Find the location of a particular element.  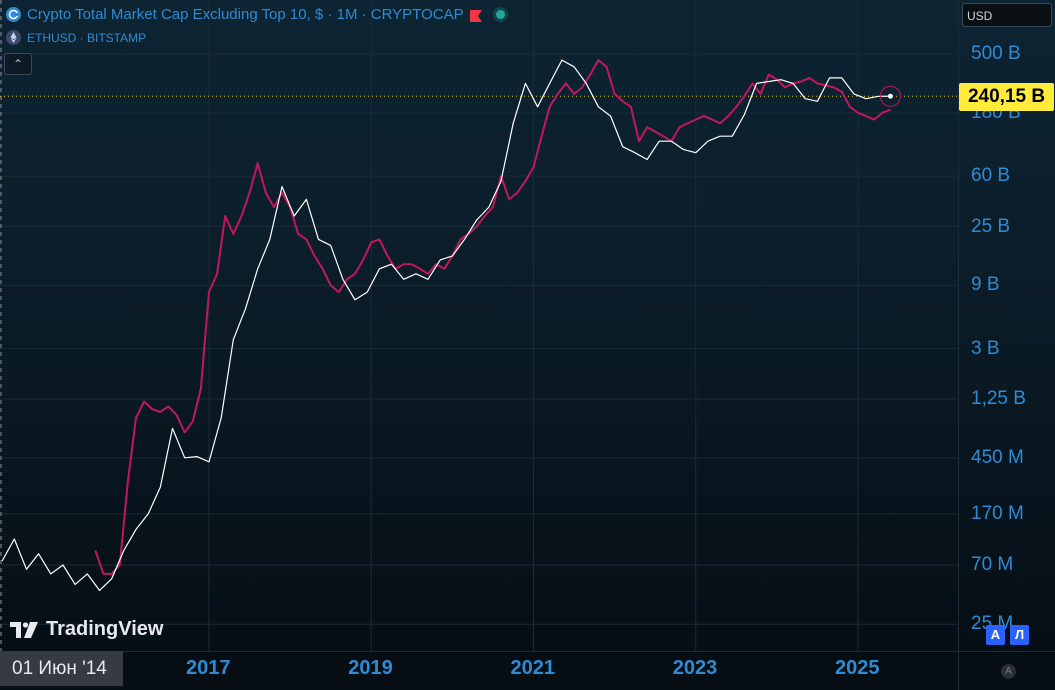

legend-compare-symbol: ETHUSD · BITSTAMP is located at coordinates (87, 37).